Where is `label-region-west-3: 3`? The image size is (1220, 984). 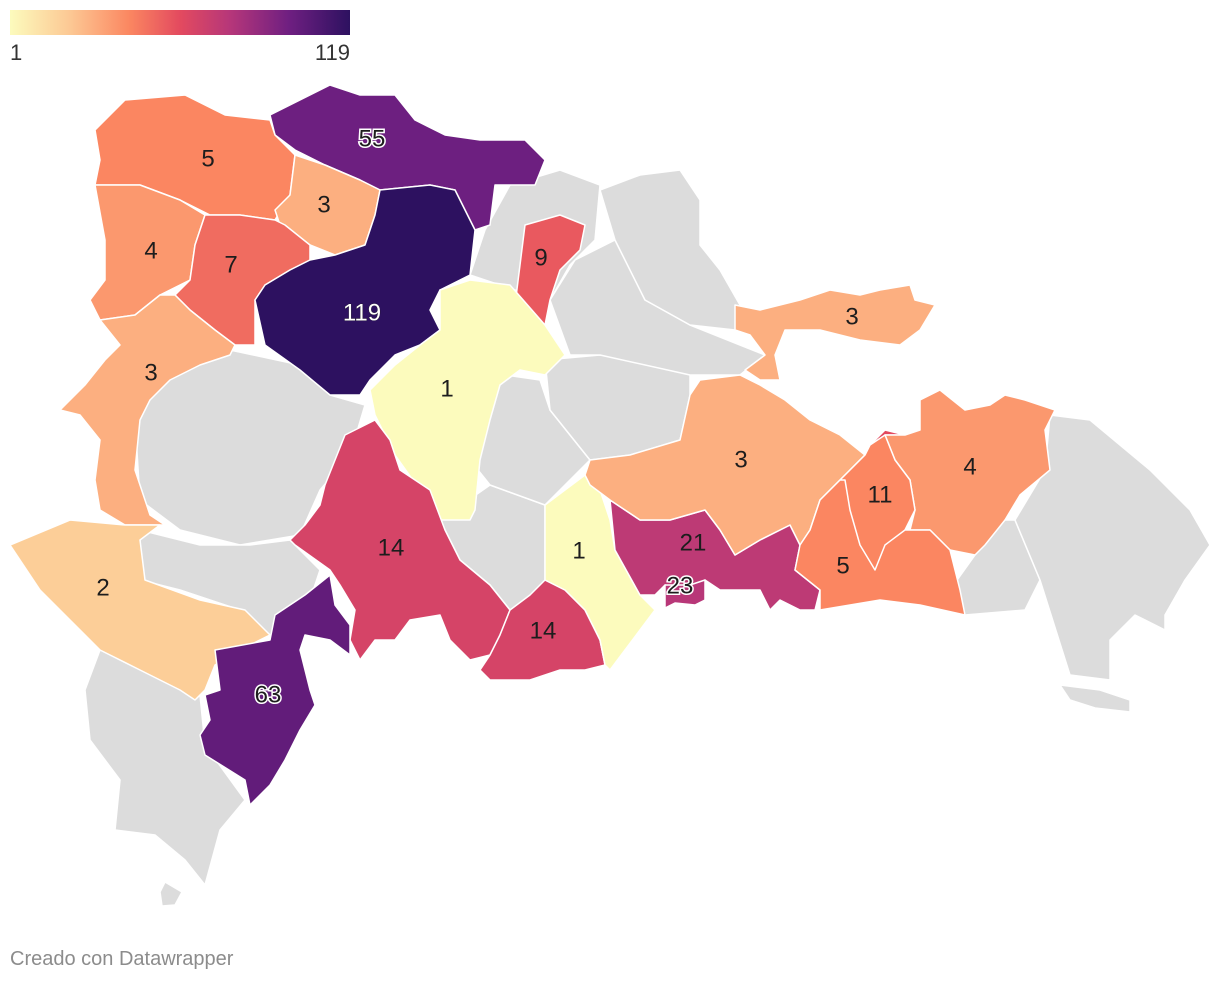
label-region-west-3: 3 is located at coordinates (150, 372).